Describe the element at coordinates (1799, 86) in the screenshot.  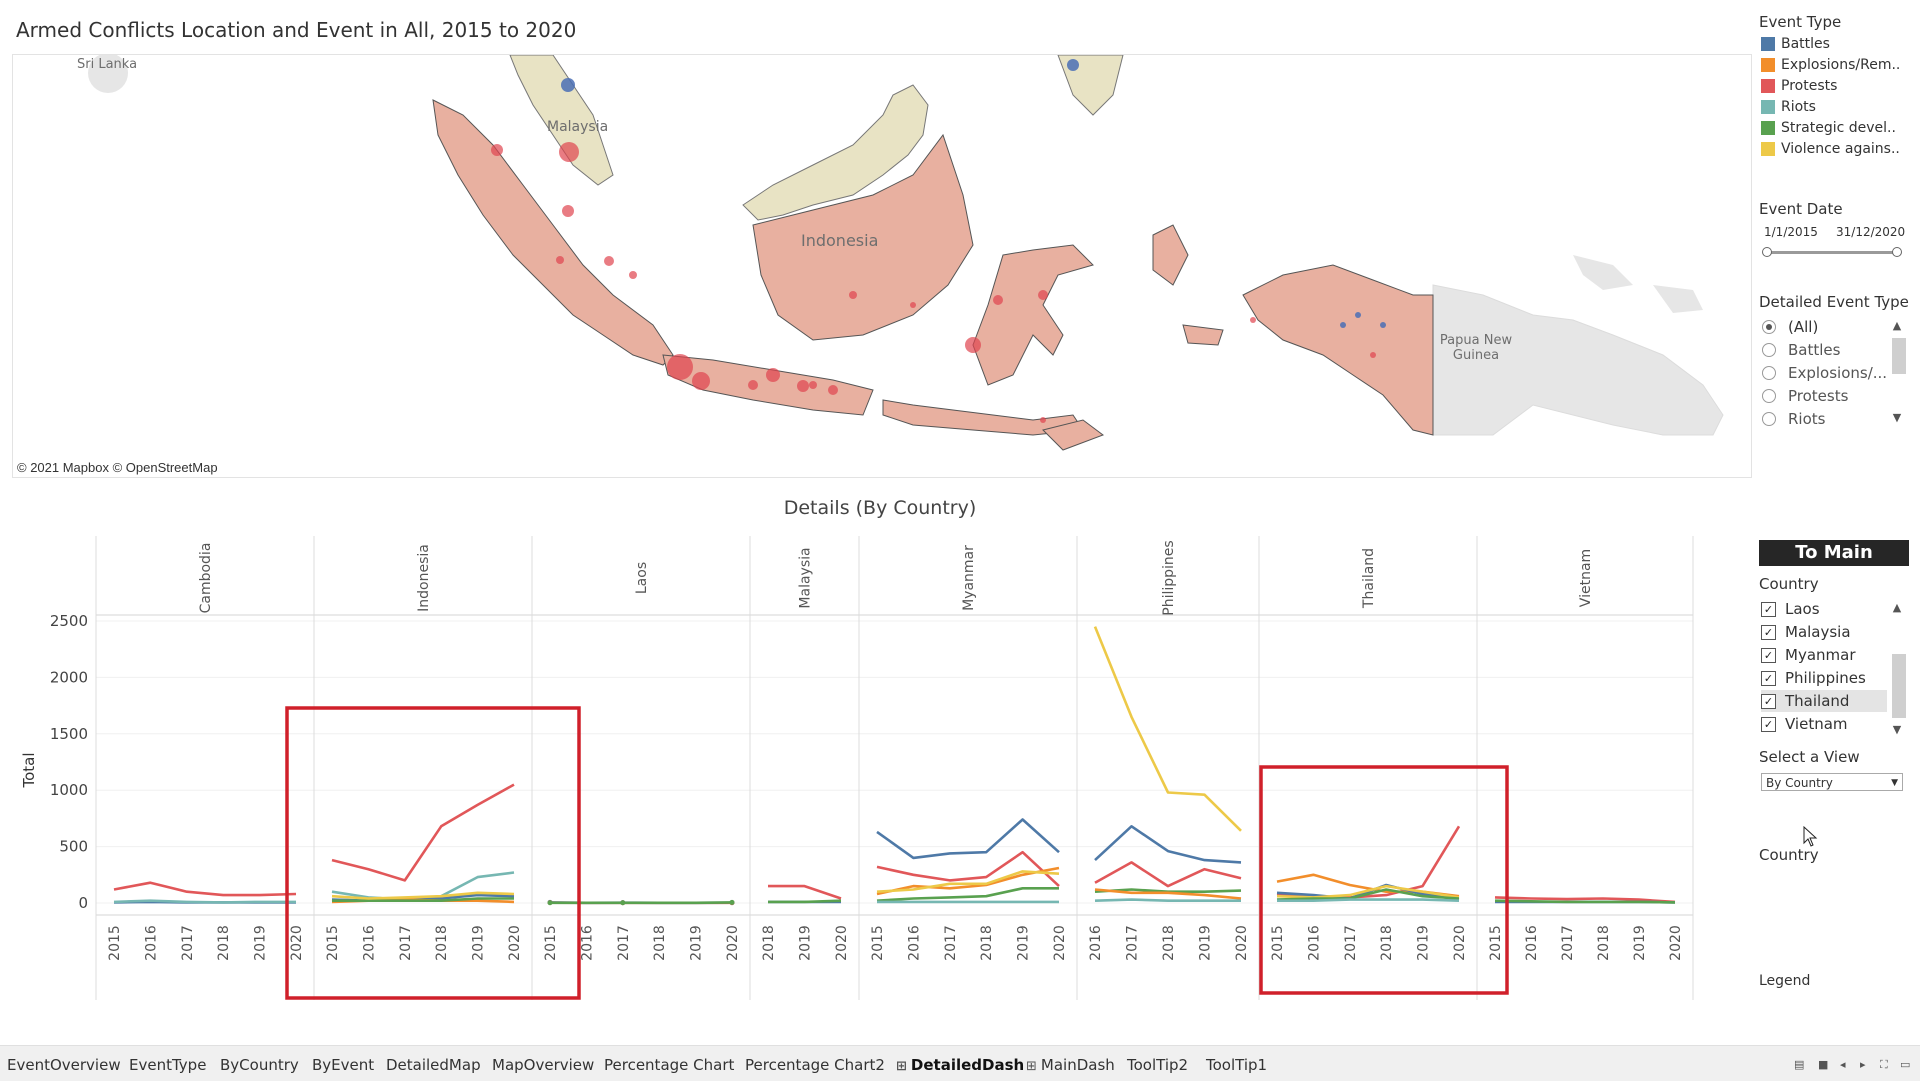
I see `legend-item: Protests` at that location.